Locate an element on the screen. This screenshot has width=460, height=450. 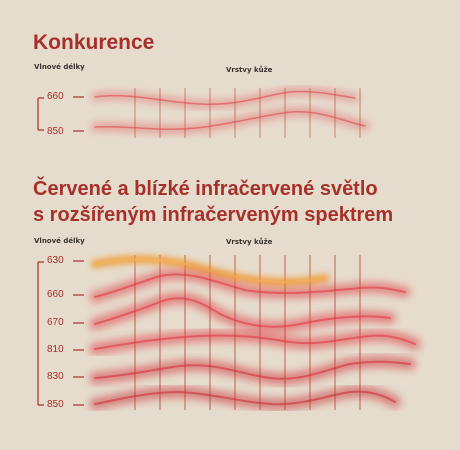
section2-tick-660: 660 is located at coordinates (55, 294).